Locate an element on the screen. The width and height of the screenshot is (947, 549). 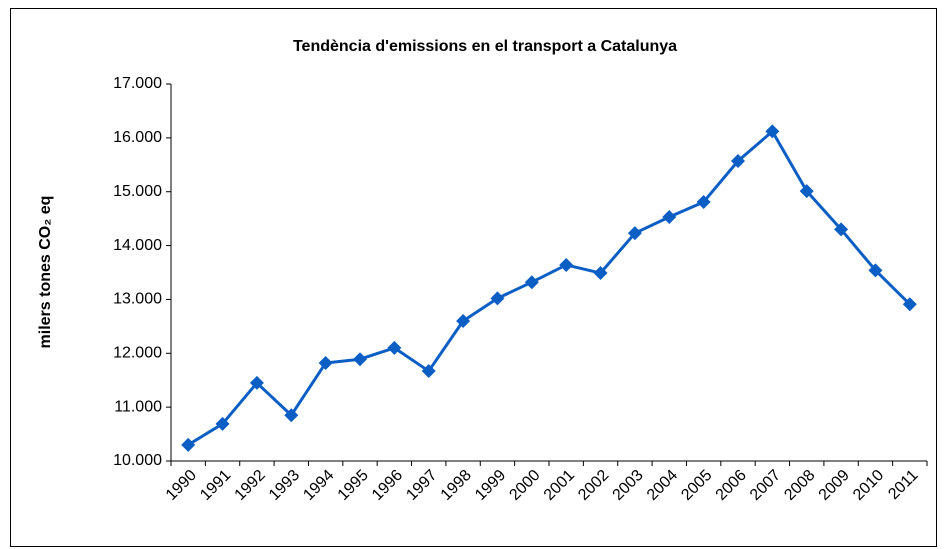
y-tick-label: 17.000 is located at coordinates (137, 83).